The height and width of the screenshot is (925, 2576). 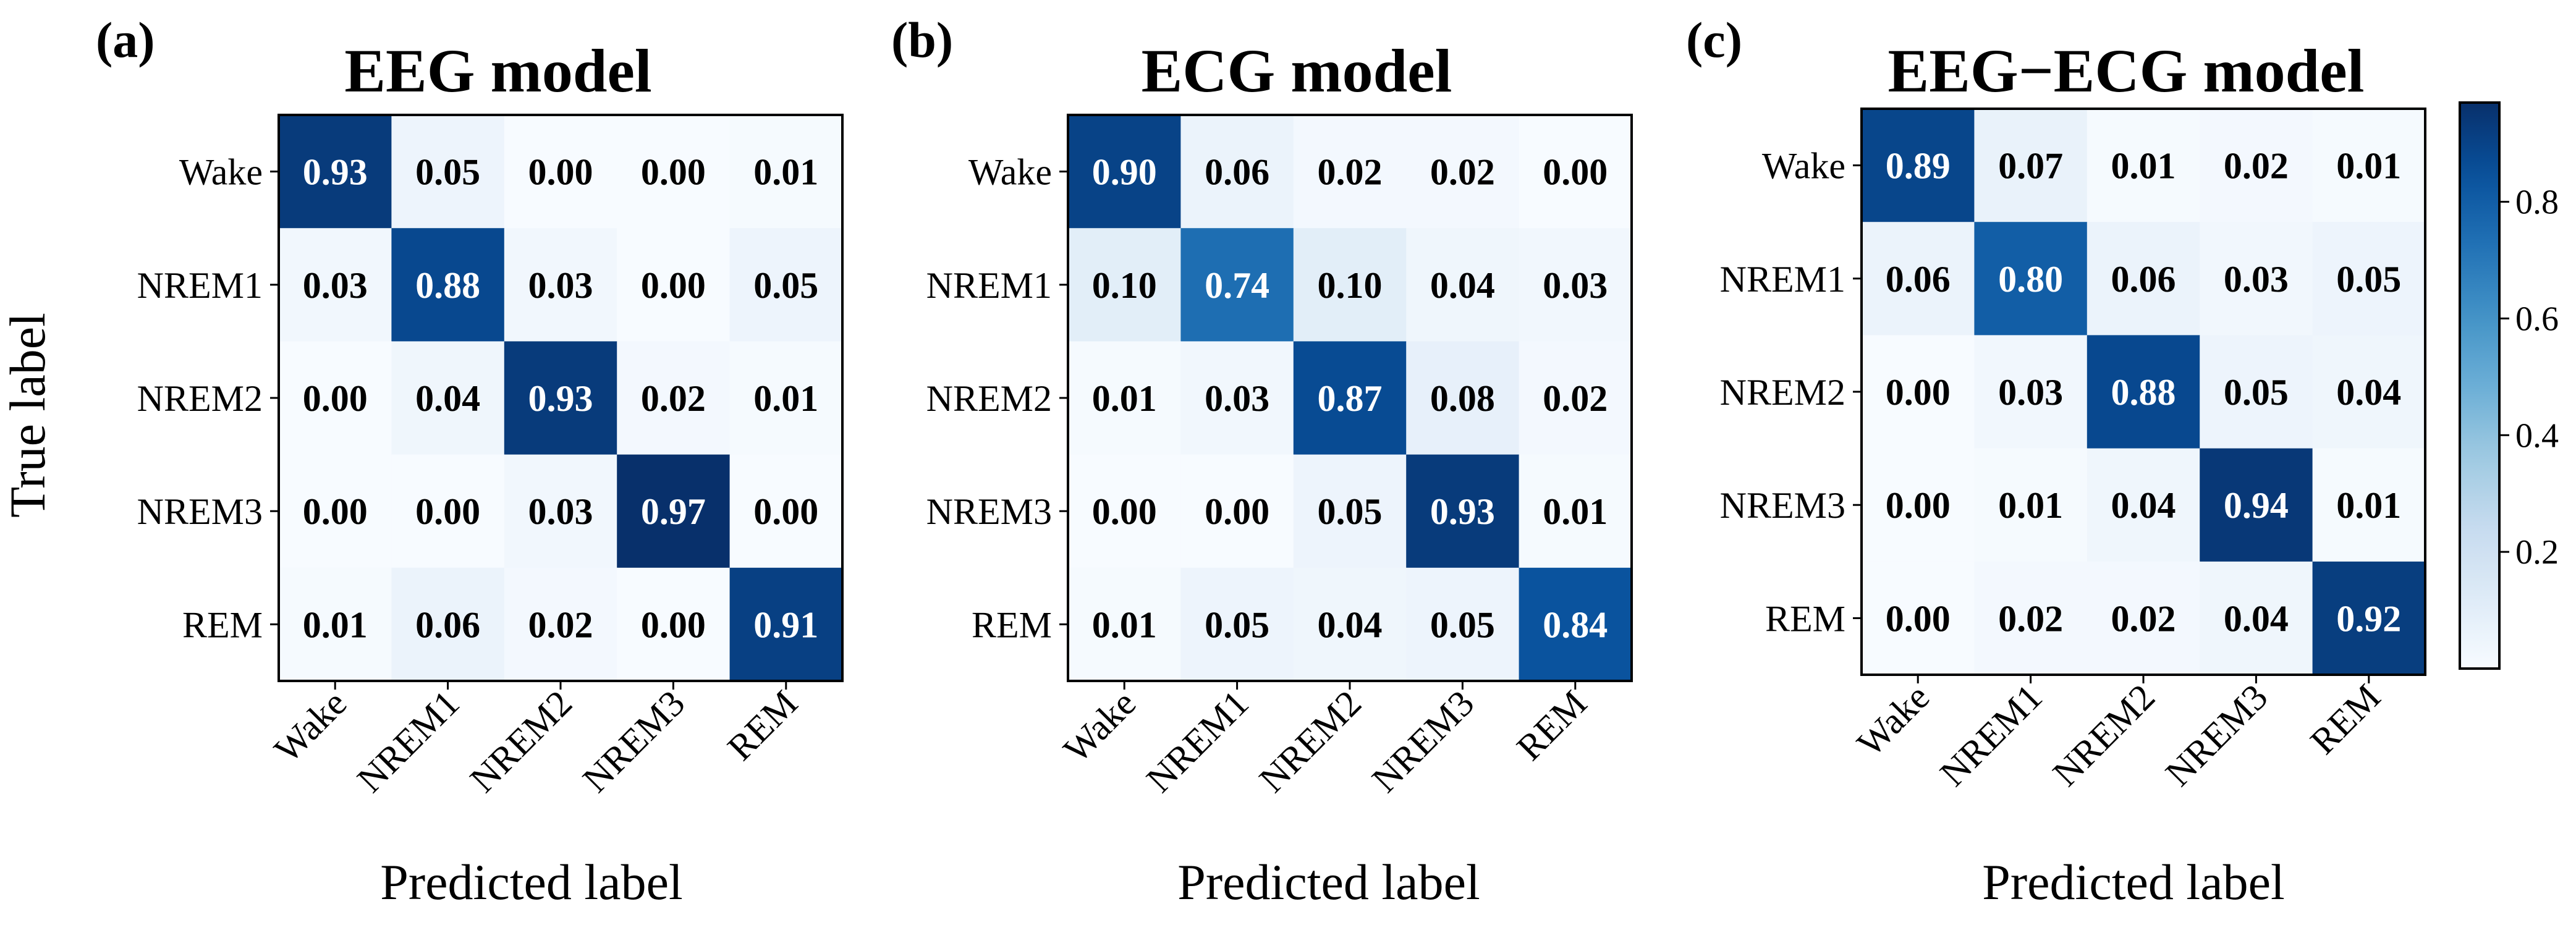 I want to click on cell-value-label: 0.89, so click(x=1918, y=166).